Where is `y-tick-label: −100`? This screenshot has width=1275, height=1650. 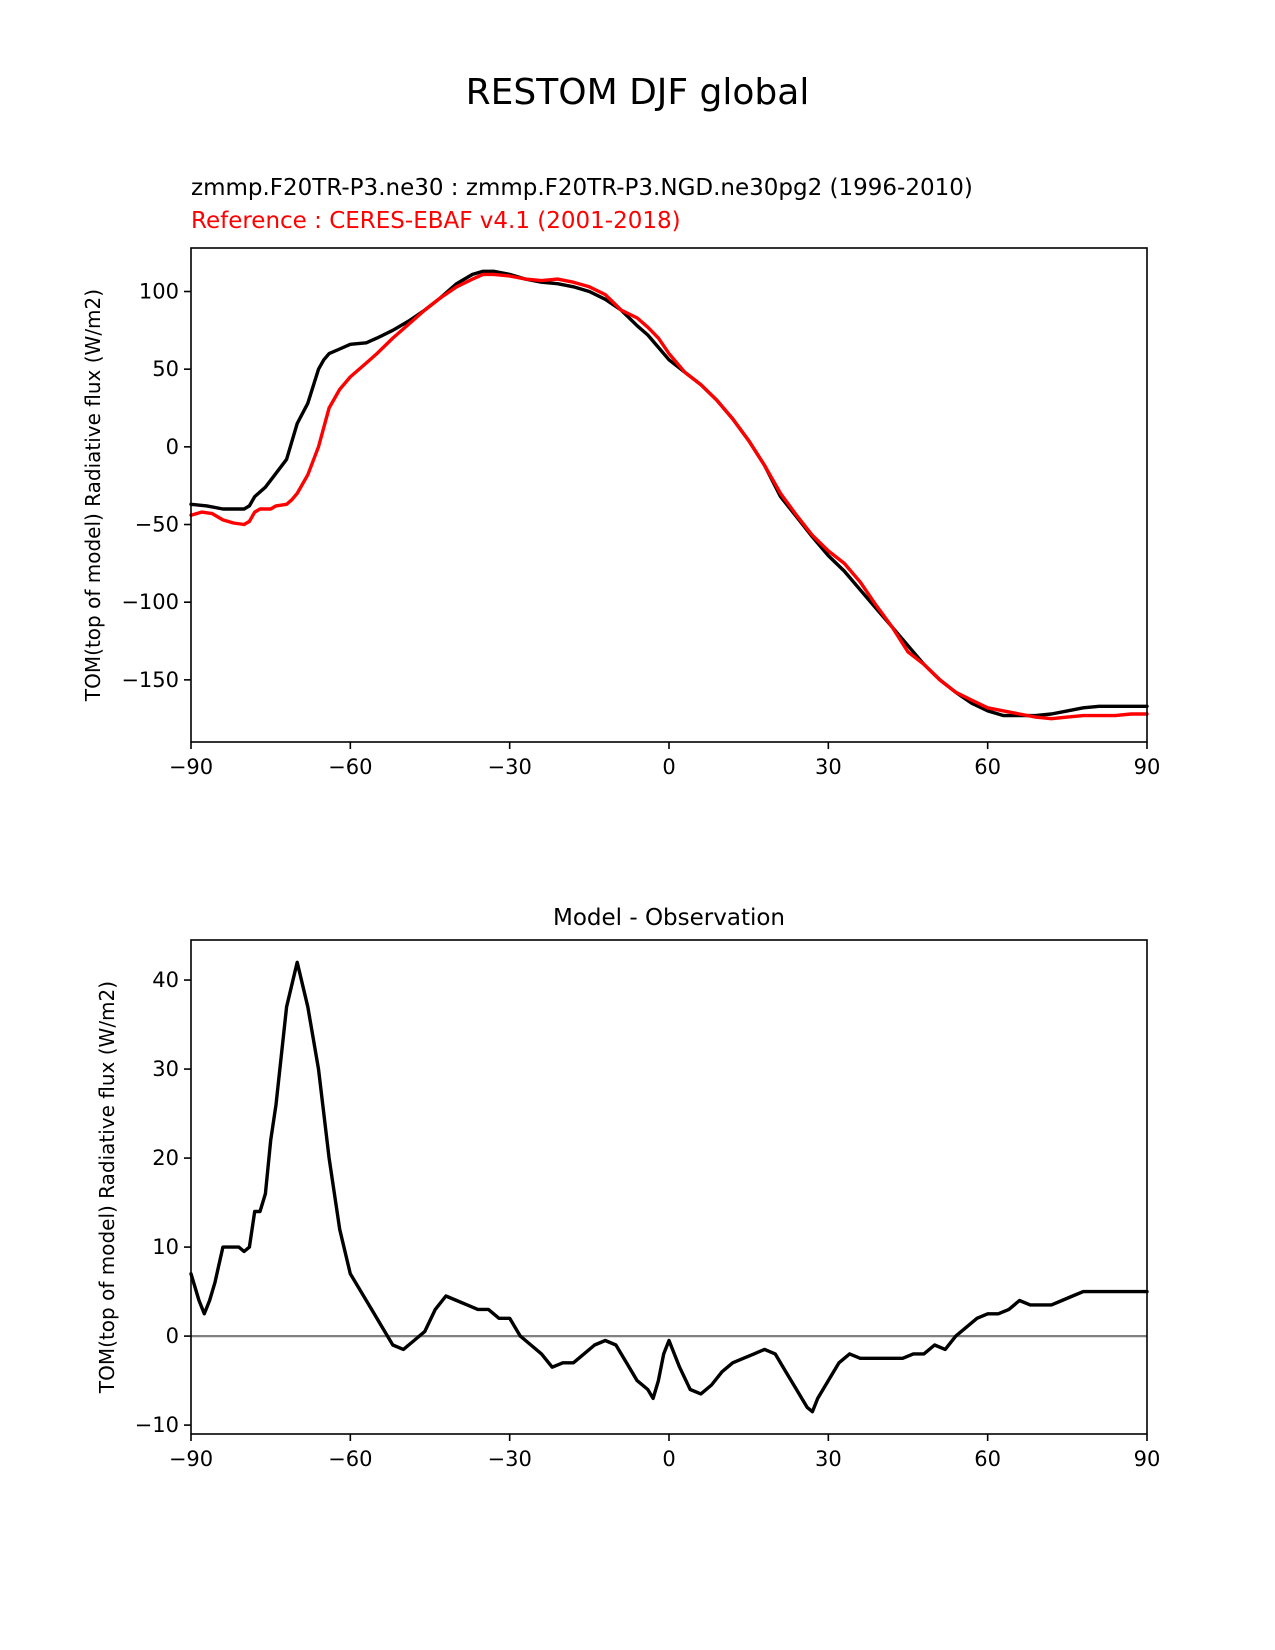
y-tick-label: −100 is located at coordinates (150, 602).